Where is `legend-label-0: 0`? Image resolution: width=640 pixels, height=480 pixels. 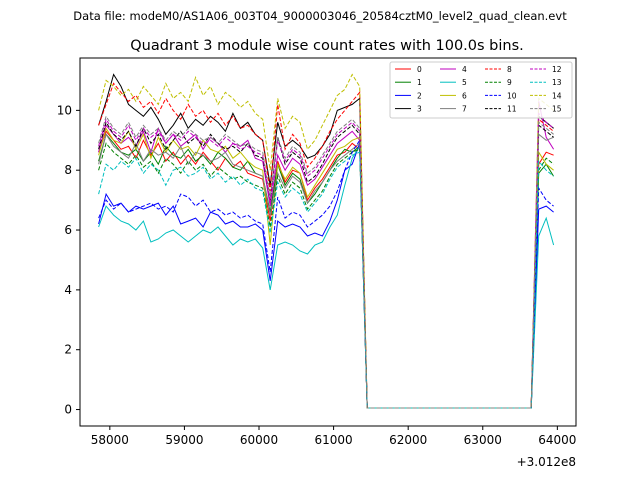
legend-label-0: 0 is located at coordinates (419, 69).